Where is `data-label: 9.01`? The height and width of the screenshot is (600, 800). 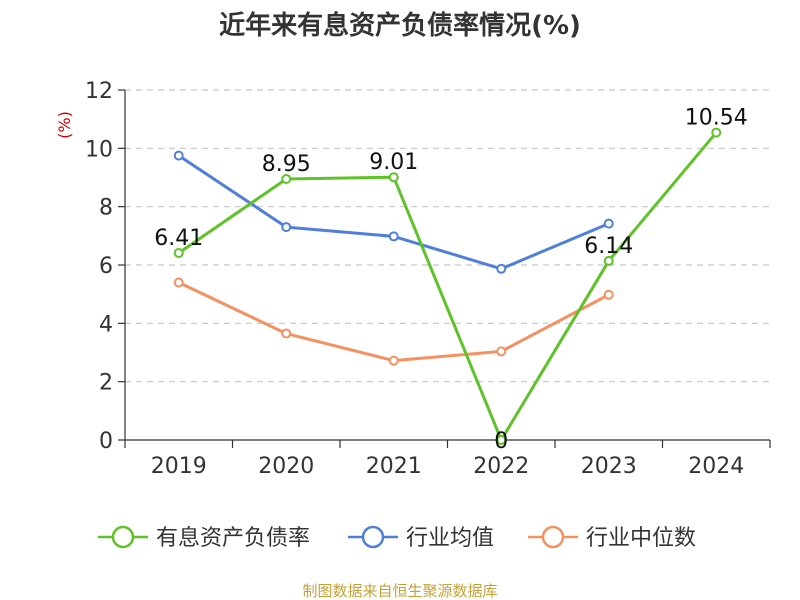
data-label: 9.01 is located at coordinates (393, 162).